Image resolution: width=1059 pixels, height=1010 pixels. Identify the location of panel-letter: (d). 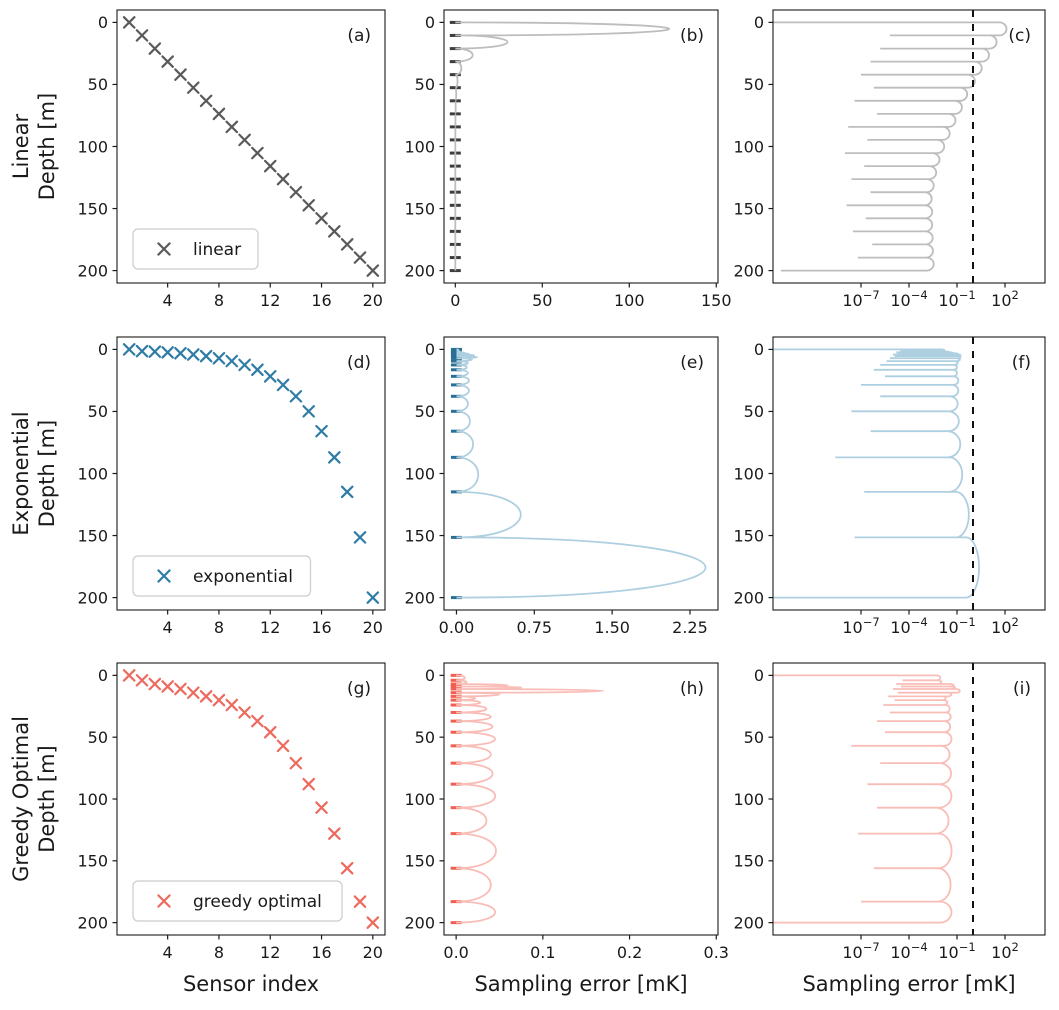
(359, 363).